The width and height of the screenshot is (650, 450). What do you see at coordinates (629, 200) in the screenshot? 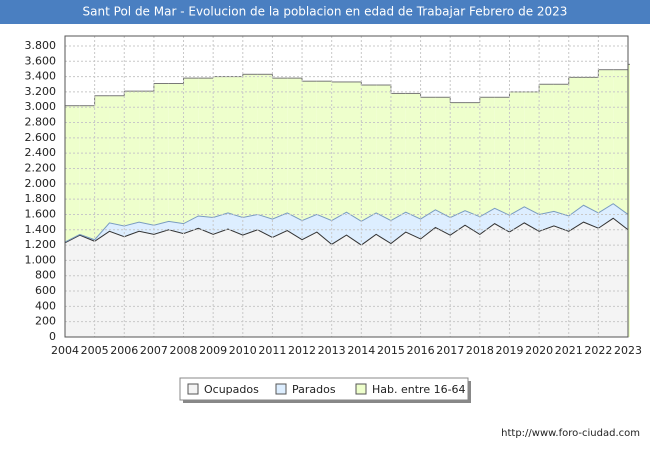
I see `hab-step` at bounding box center [629, 200].